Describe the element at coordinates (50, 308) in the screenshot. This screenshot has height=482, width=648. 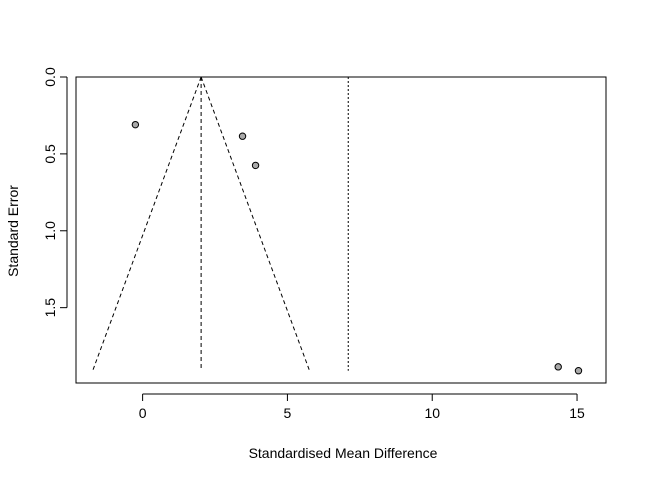
I see `y-tick-label: 1.5` at that location.